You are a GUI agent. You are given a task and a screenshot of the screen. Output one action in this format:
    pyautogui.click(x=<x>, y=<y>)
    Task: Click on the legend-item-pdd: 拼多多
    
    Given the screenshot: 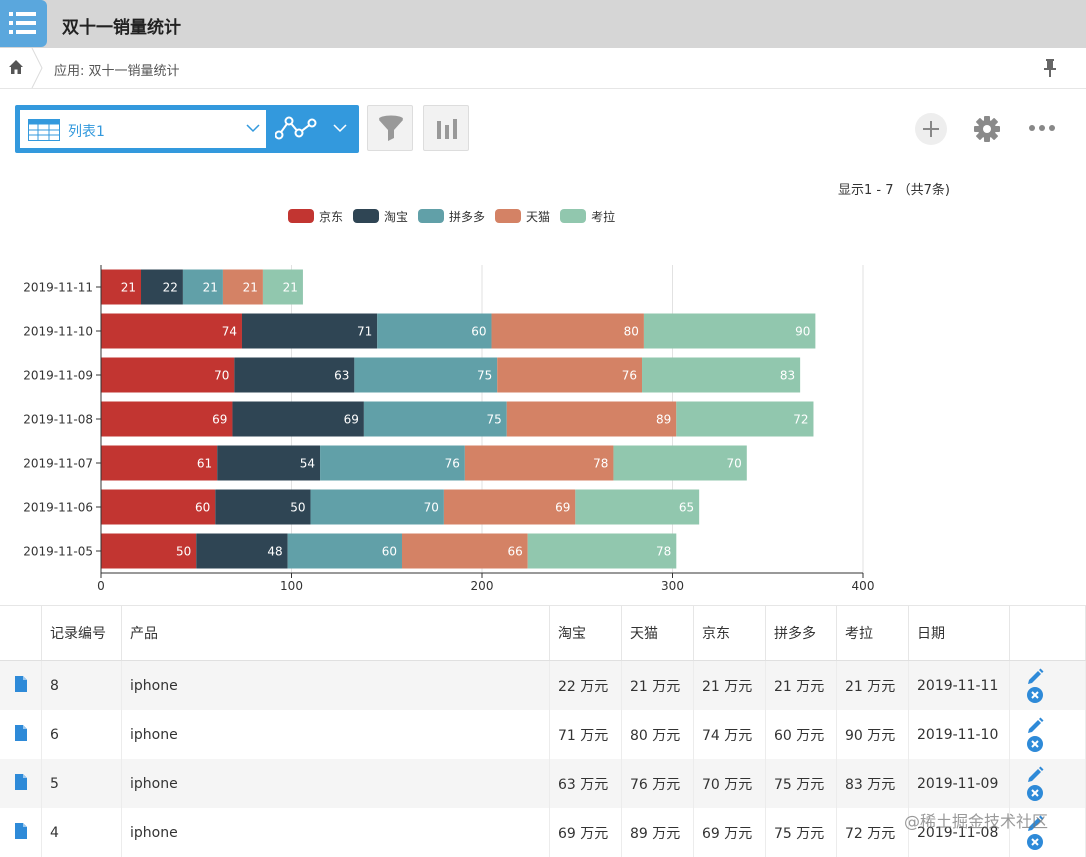 What is the action you would take?
    pyautogui.click(x=451, y=216)
    